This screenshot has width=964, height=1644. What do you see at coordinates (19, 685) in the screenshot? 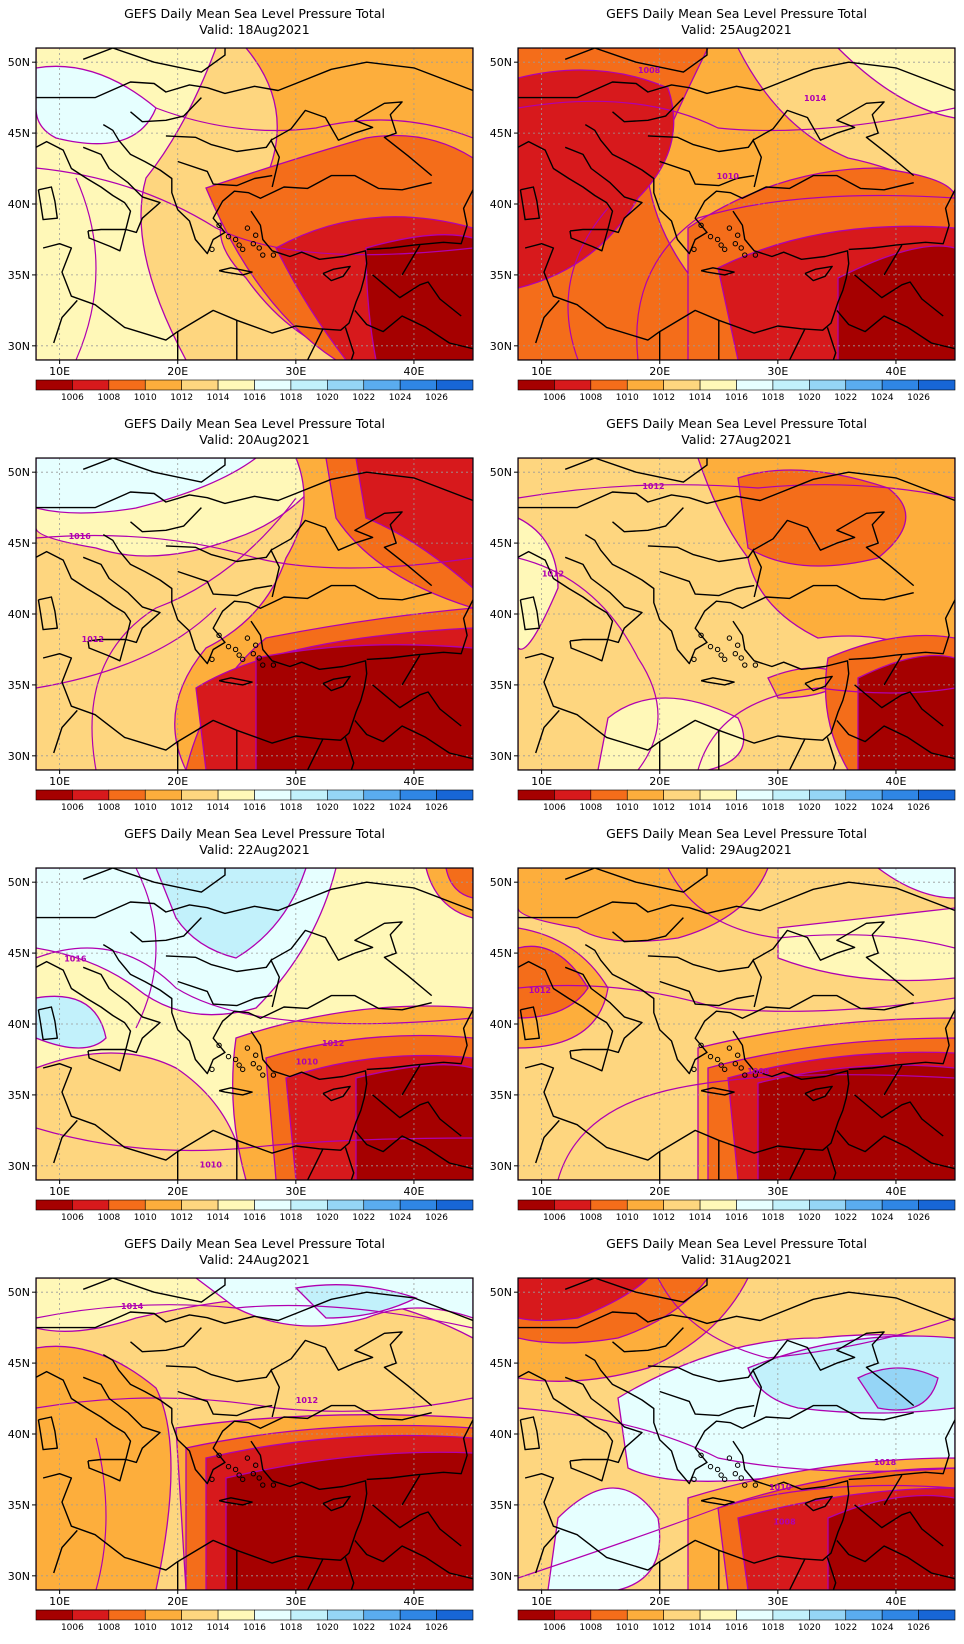
I see `lat-tick-label: 35N` at bounding box center [19, 685].